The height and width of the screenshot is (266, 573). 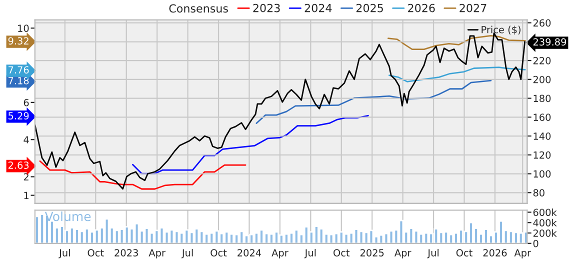 What do you see at coordinates (26, 196) in the screenshot?
I see `y-tick-label: 1` at bounding box center [26, 196].